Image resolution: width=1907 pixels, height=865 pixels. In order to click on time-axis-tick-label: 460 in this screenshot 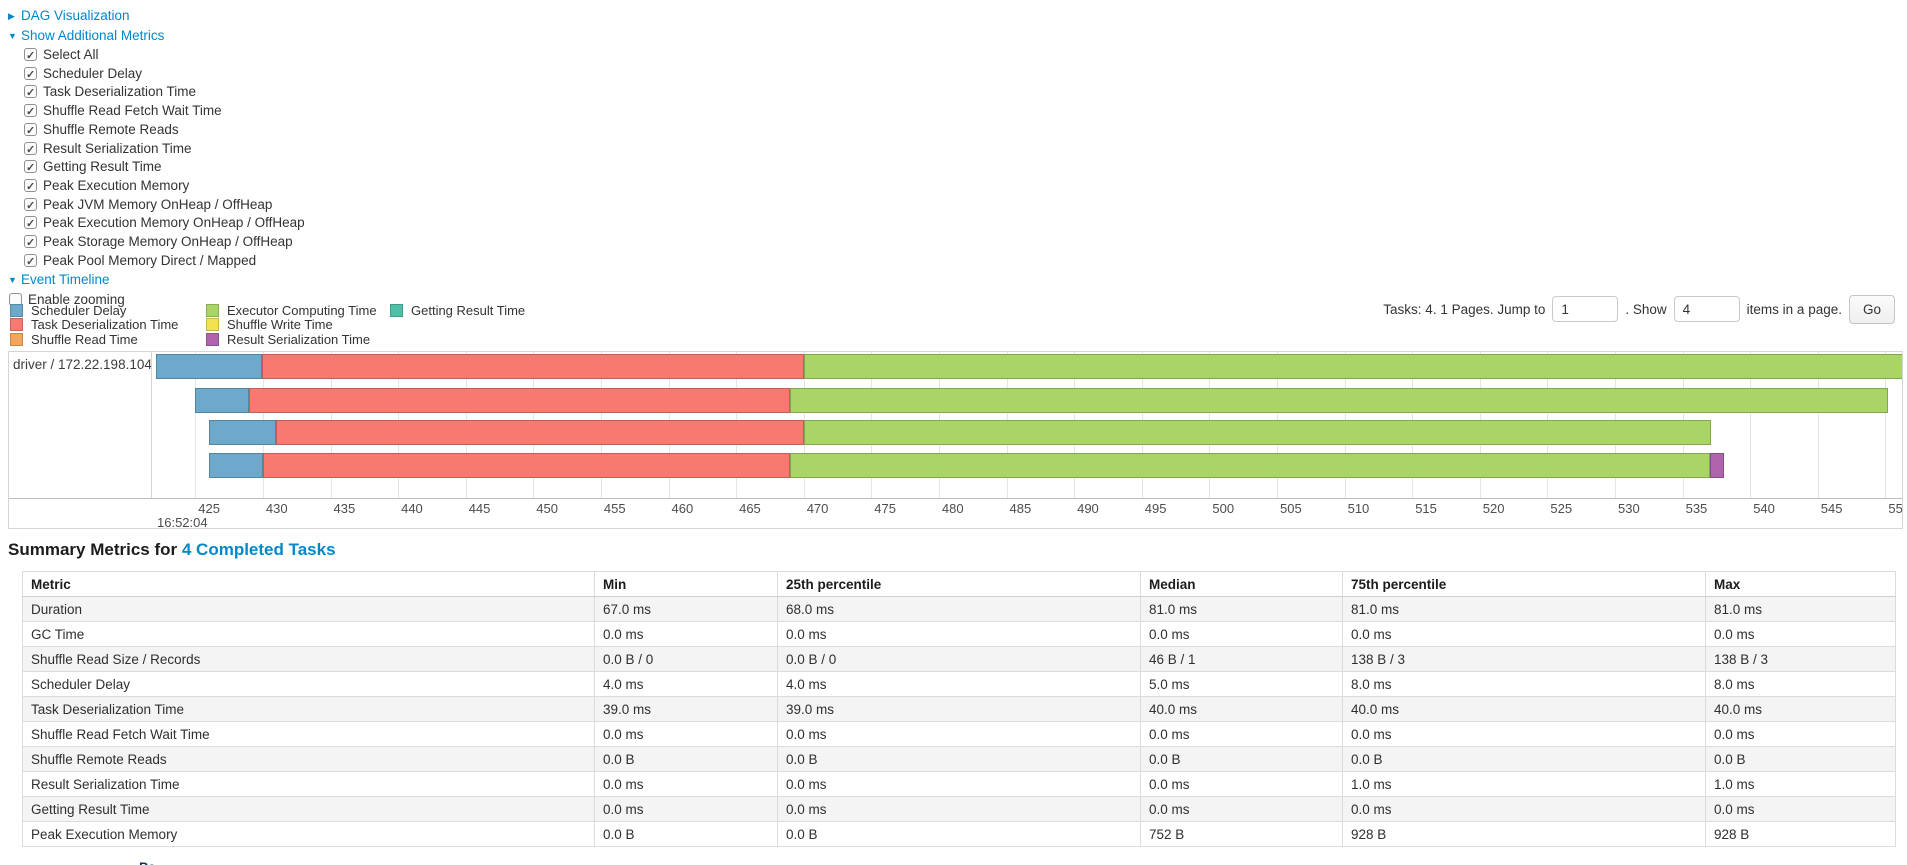, I will do `click(682, 508)`.